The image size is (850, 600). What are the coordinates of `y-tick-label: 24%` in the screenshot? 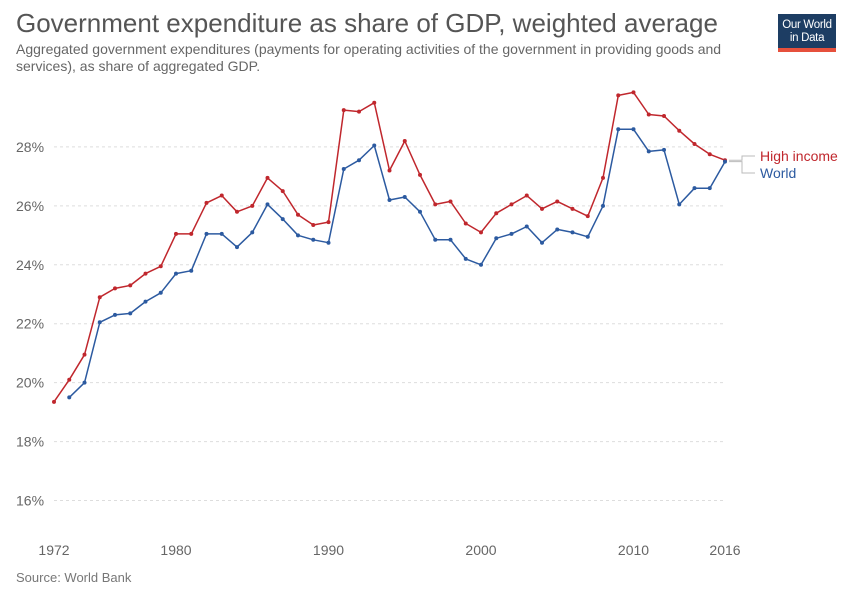 It's located at (30, 265).